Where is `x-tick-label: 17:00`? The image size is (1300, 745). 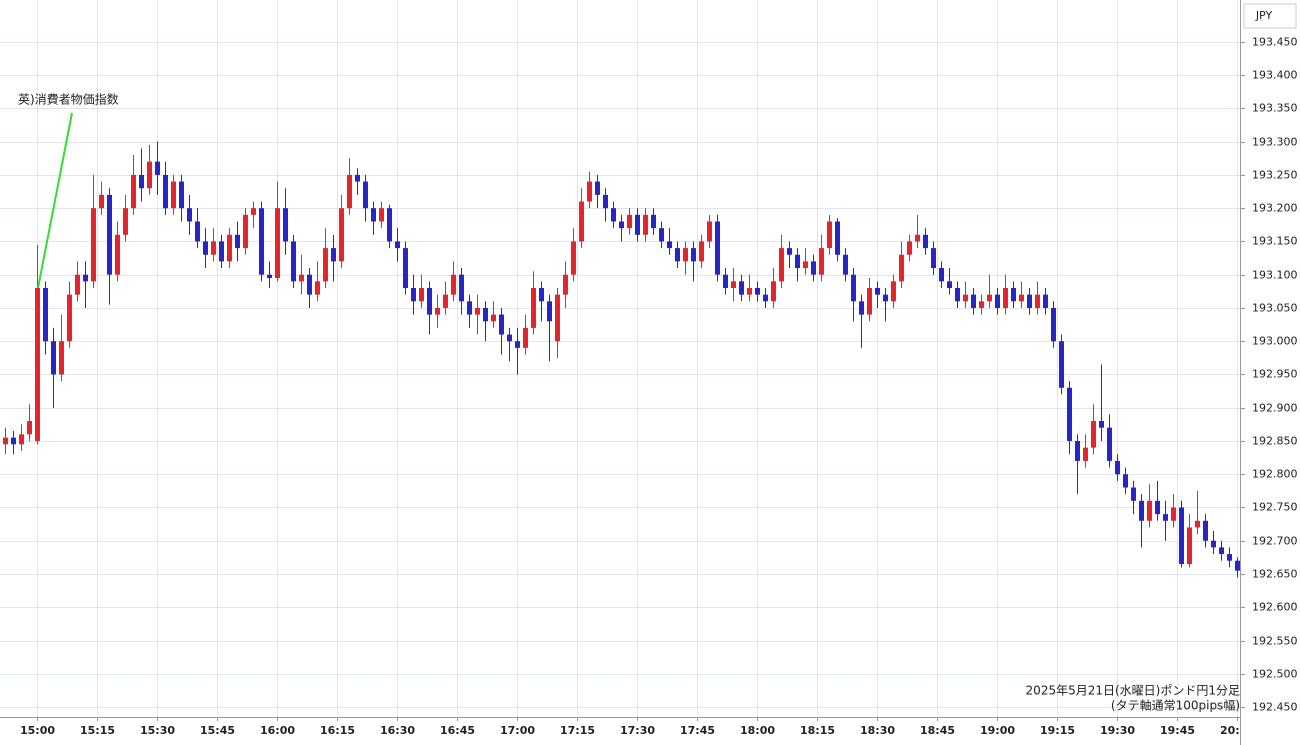 x-tick-label: 17:00 is located at coordinates (517, 730).